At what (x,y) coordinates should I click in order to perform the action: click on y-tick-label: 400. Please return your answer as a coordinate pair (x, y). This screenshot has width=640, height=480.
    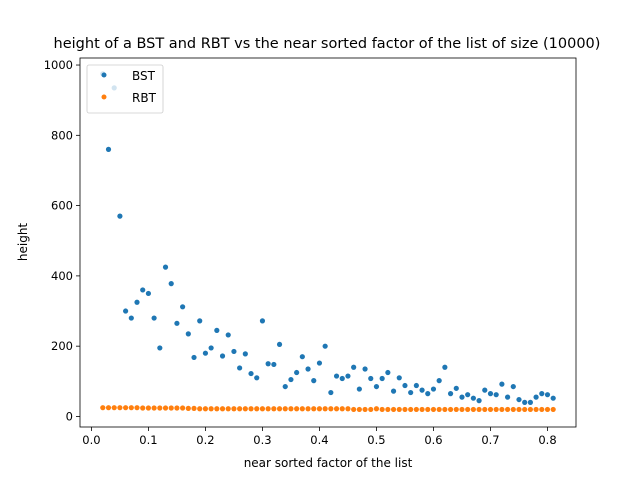
    Looking at the image, I should click on (62, 276).